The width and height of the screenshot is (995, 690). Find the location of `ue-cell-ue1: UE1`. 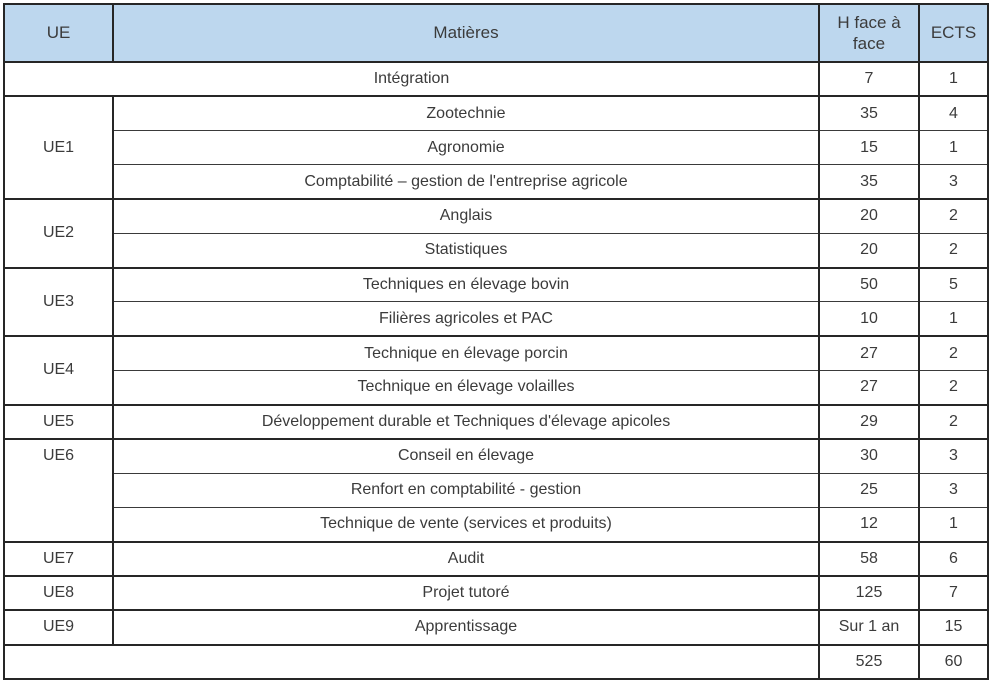

ue-cell-ue1: UE1 is located at coordinates (58, 147).